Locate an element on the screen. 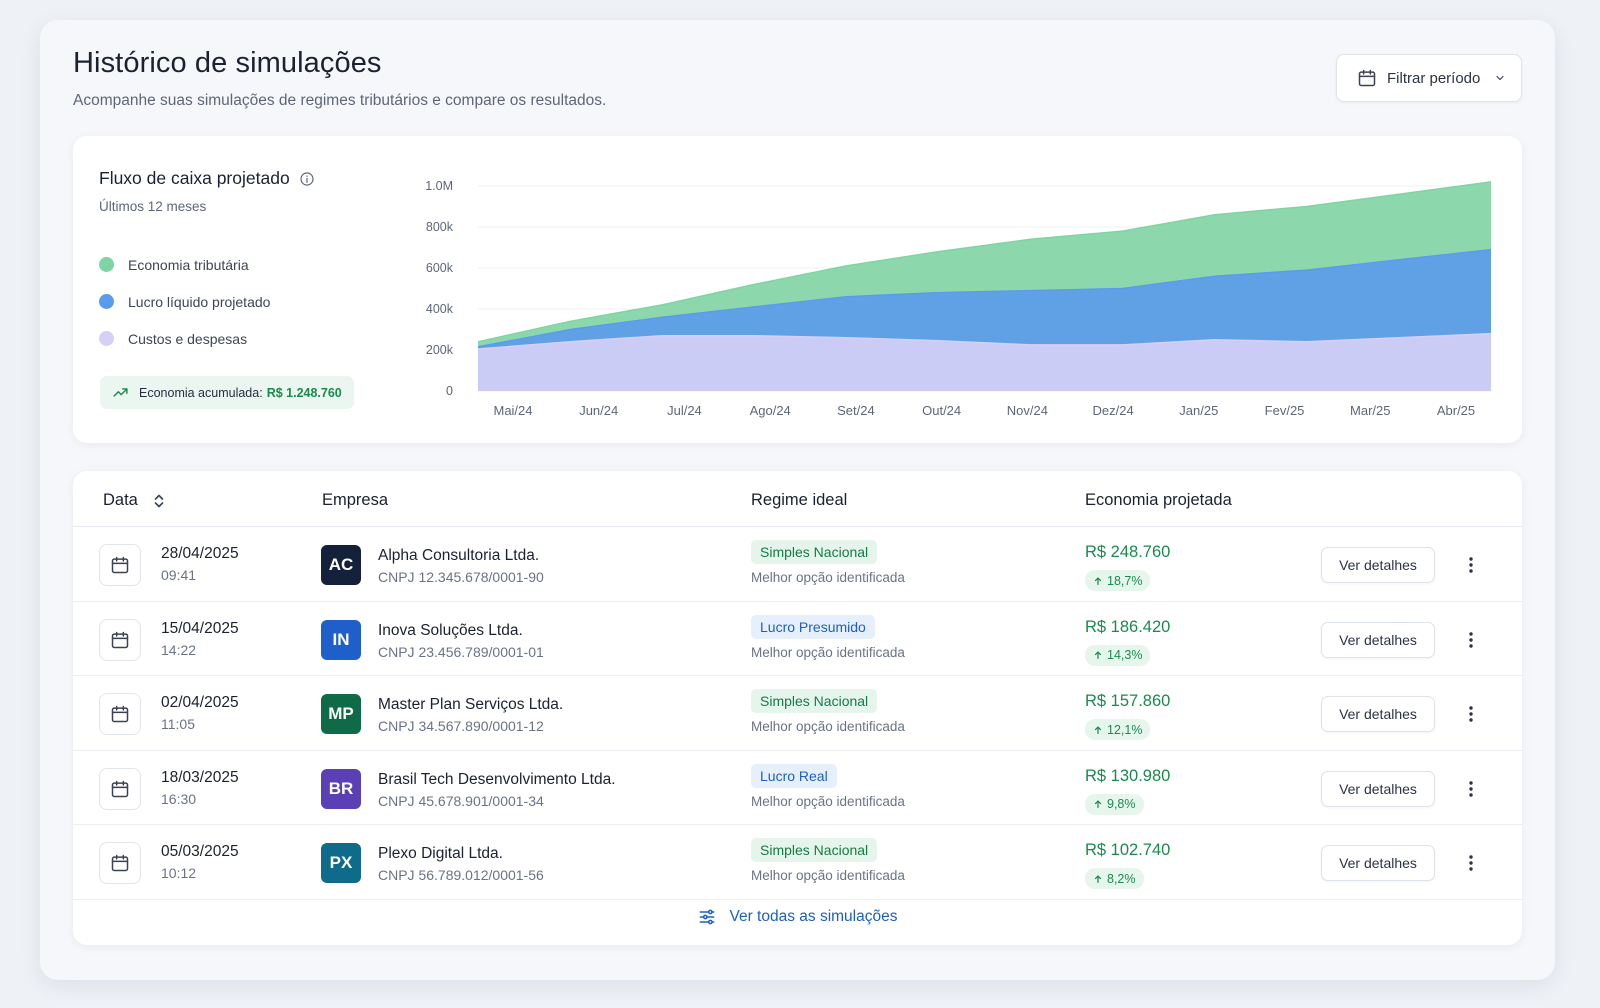 The image size is (1600, 1008). company-name: Inova Soluções Ltda. is located at coordinates (450, 630).